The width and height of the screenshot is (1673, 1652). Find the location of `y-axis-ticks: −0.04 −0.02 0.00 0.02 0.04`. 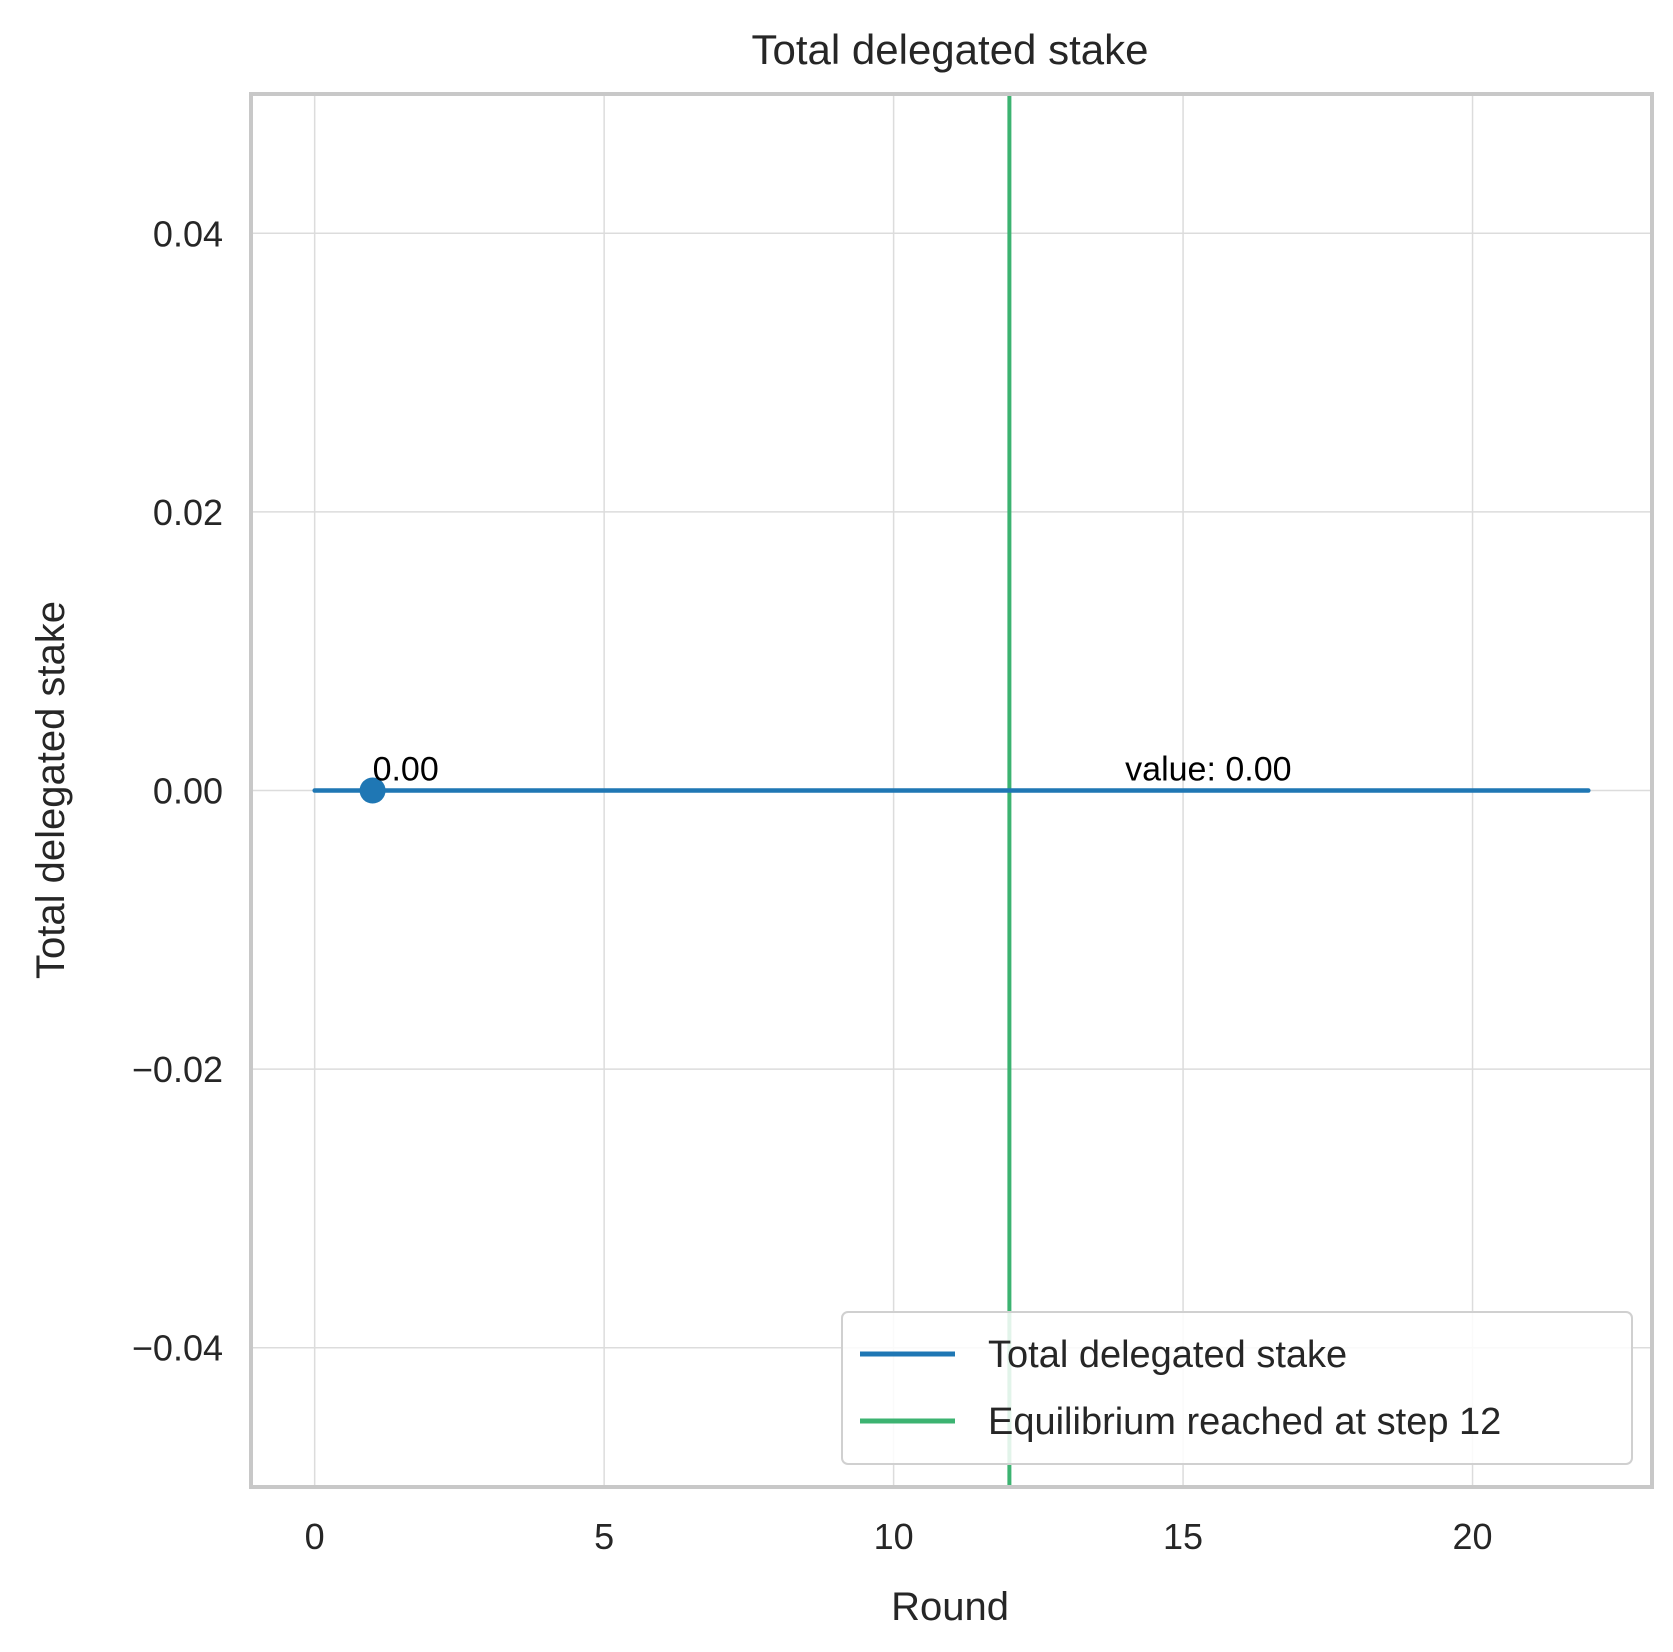

y-axis-ticks: −0.04 −0.02 0.00 0.02 0.04 is located at coordinates (177, 790).